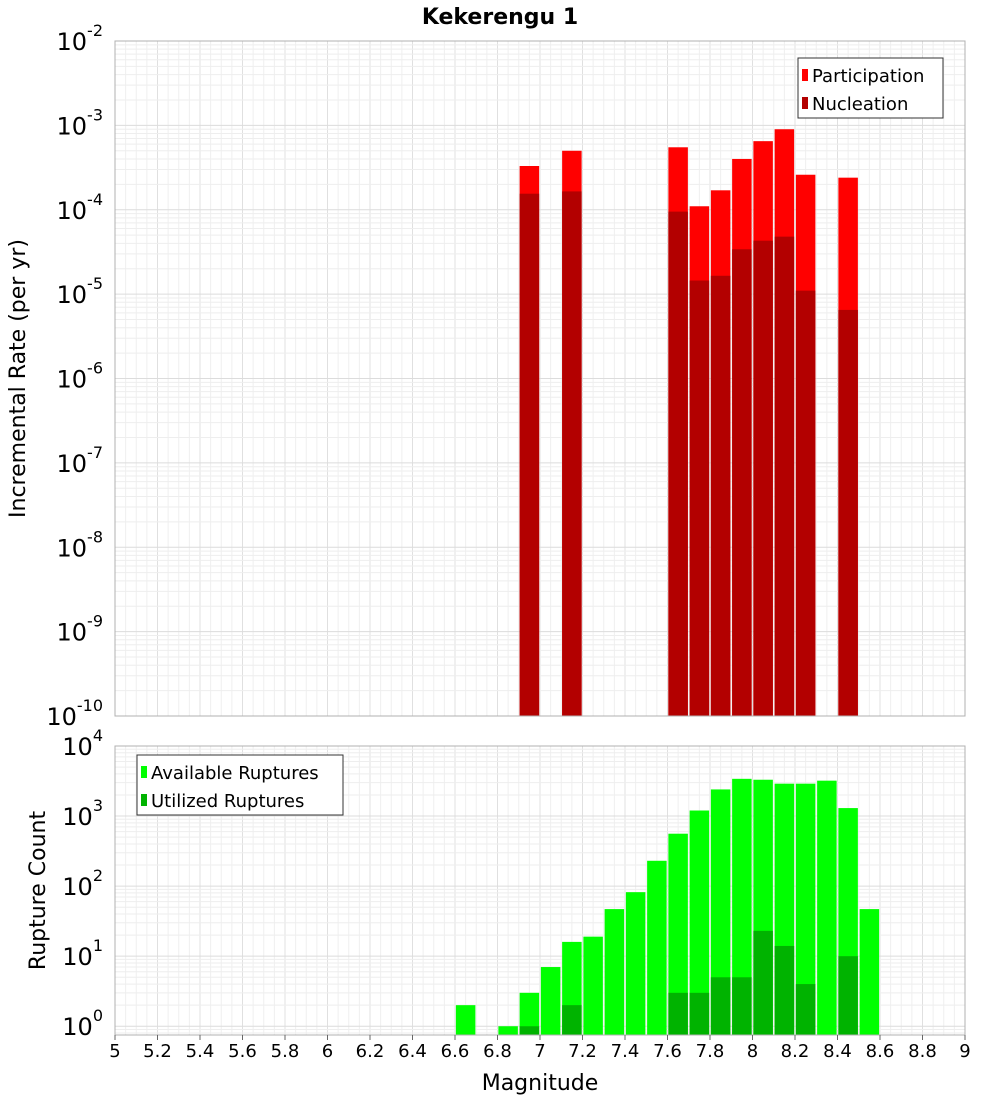  I want to click on magnitude-x-tick-label: 8.6, so click(880, 1051).